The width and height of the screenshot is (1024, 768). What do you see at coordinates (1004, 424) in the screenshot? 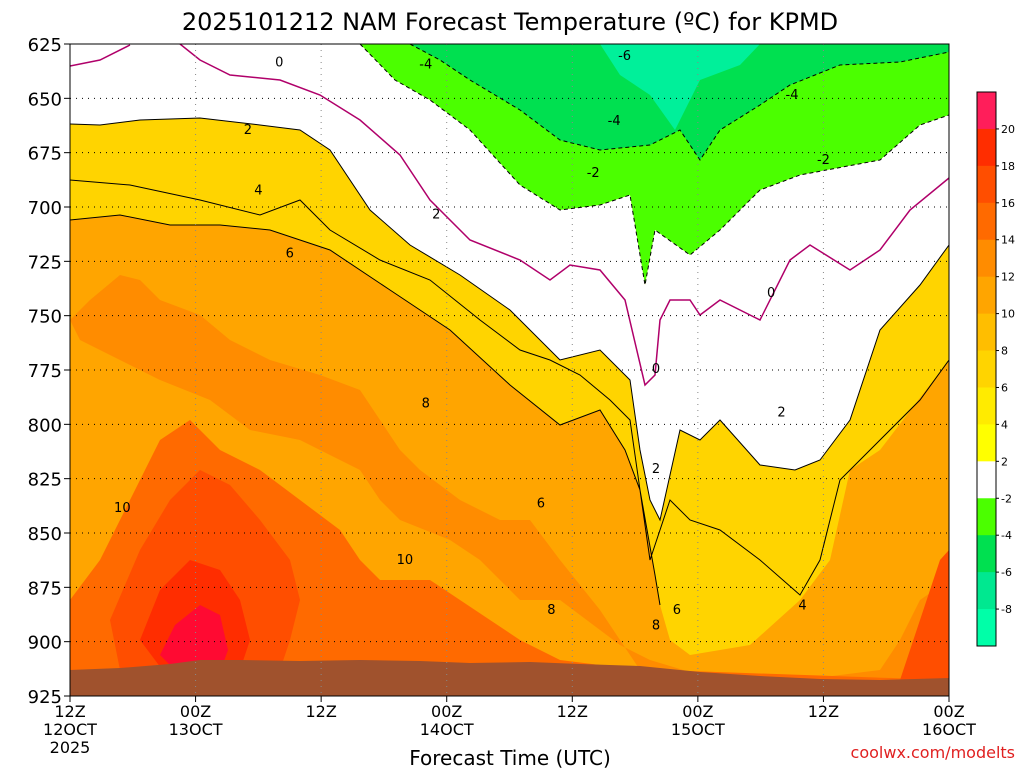
I see `colorbar-label: 4` at bounding box center [1004, 424].